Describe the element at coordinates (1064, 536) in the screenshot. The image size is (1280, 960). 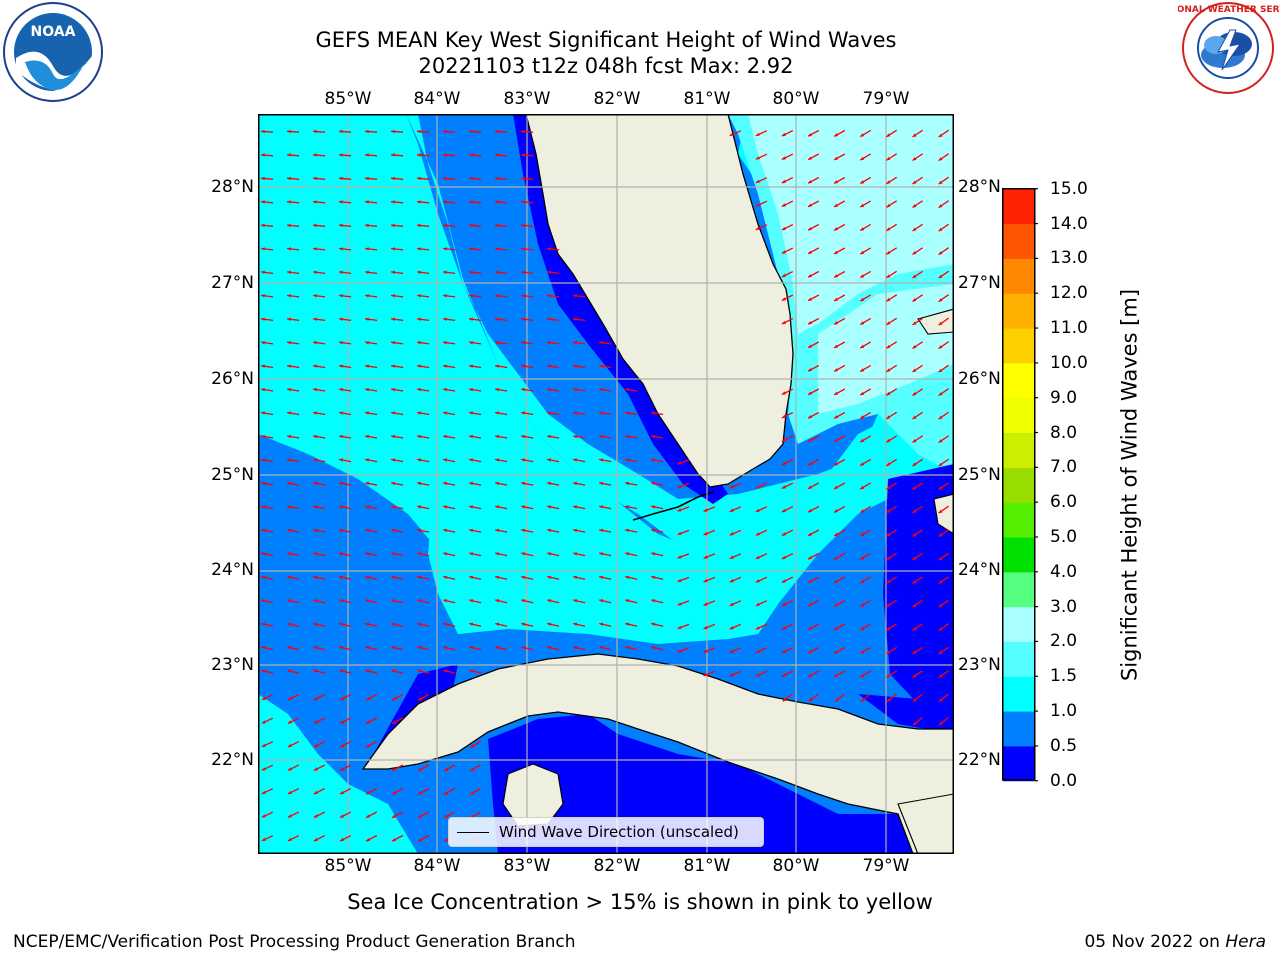
I see `colorbar-tick-label: 5.0` at that location.